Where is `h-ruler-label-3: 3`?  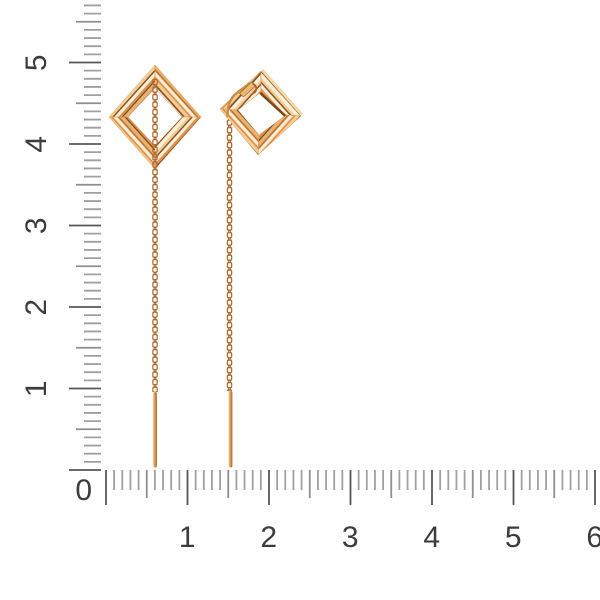 h-ruler-label-3: 3 is located at coordinates (350, 537).